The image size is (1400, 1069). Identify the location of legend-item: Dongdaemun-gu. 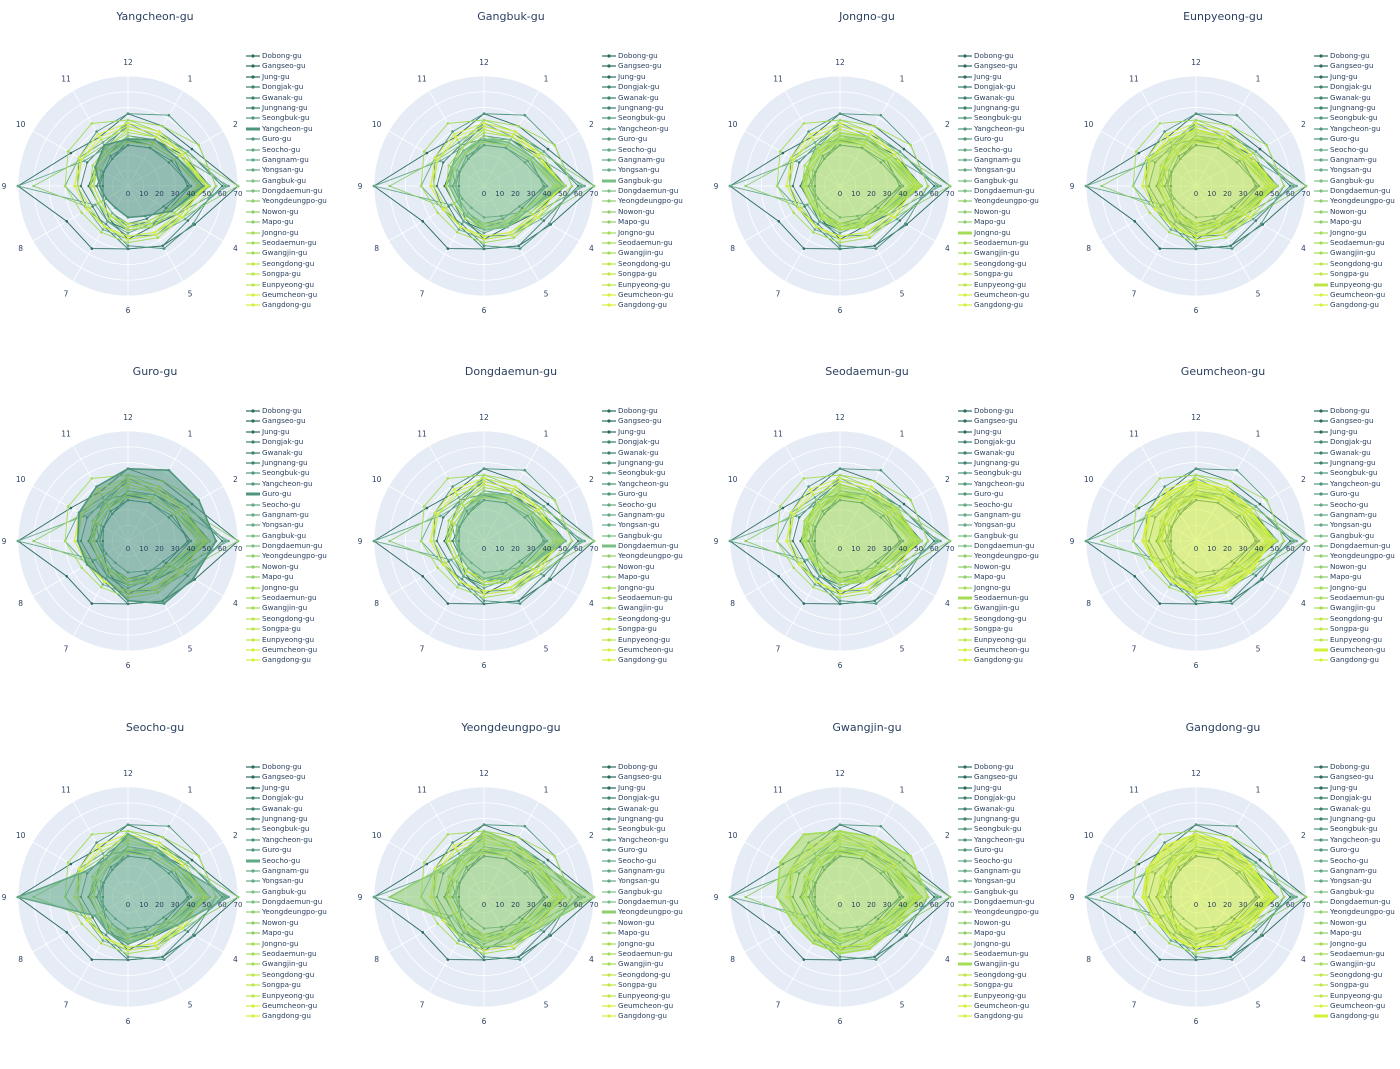
(659, 191).